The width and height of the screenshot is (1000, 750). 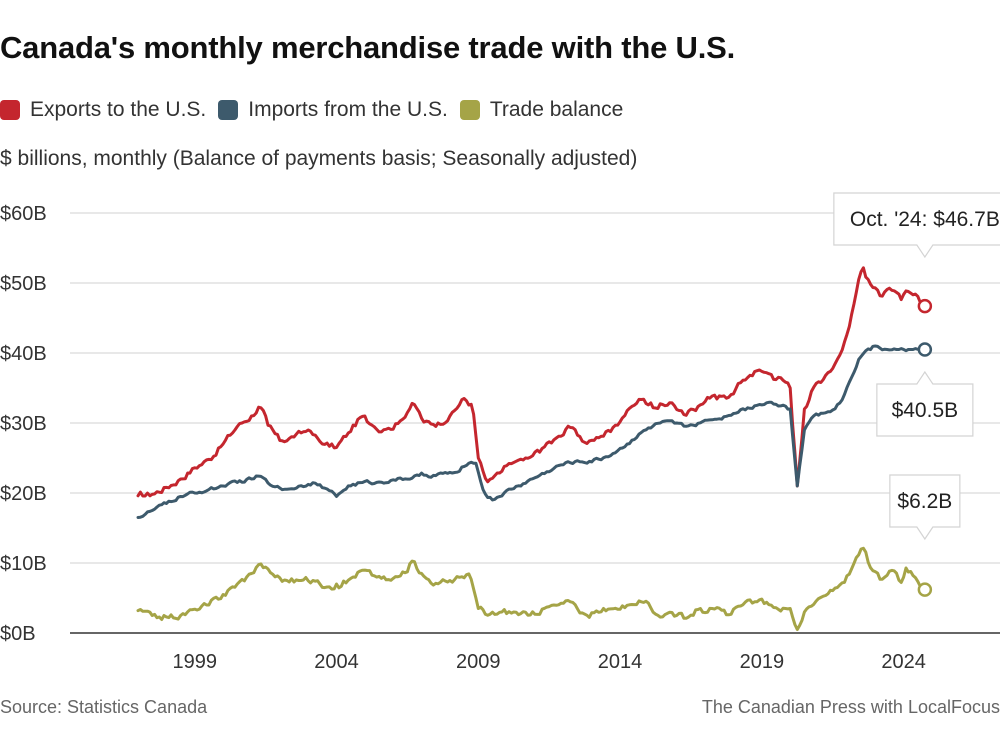 I want to click on callout-imports: $40.5B, so click(x=925, y=403).